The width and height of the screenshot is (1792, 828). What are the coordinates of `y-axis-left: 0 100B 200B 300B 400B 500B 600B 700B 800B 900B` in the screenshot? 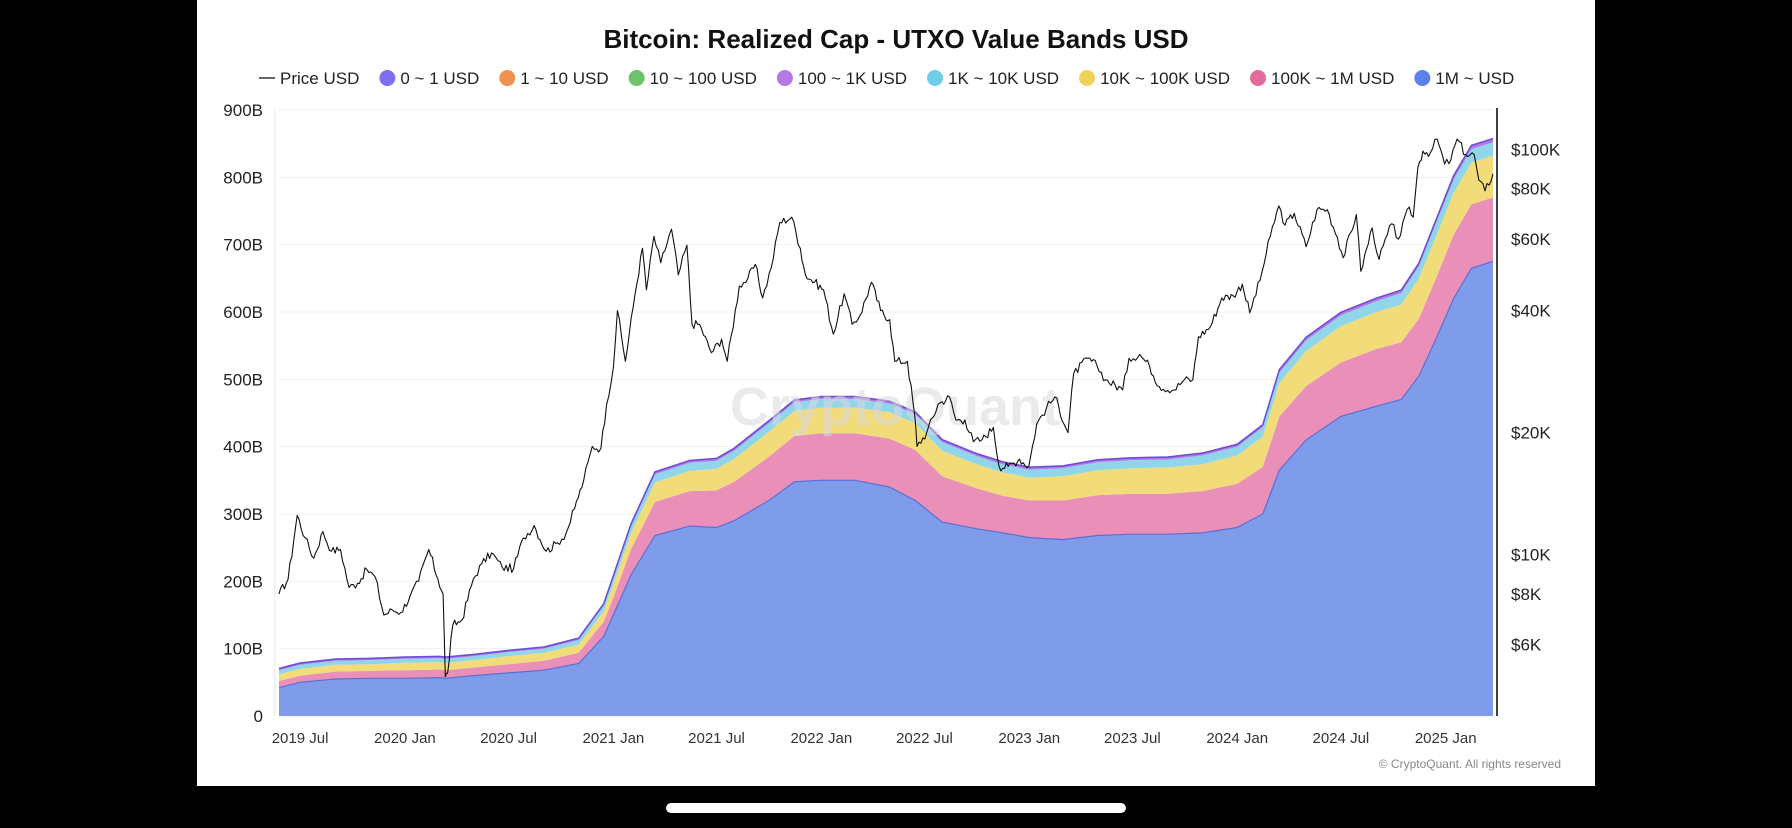 It's located at (243, 413).